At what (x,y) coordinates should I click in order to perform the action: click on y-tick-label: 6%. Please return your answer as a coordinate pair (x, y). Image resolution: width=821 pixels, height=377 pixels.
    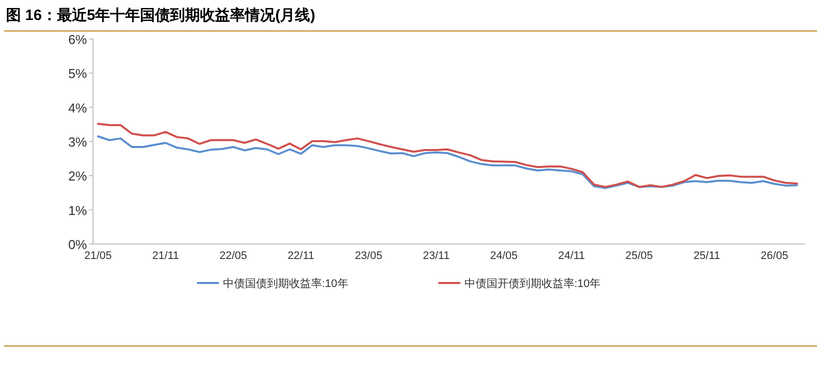
    Looking at the image, I should click on (78, 39).